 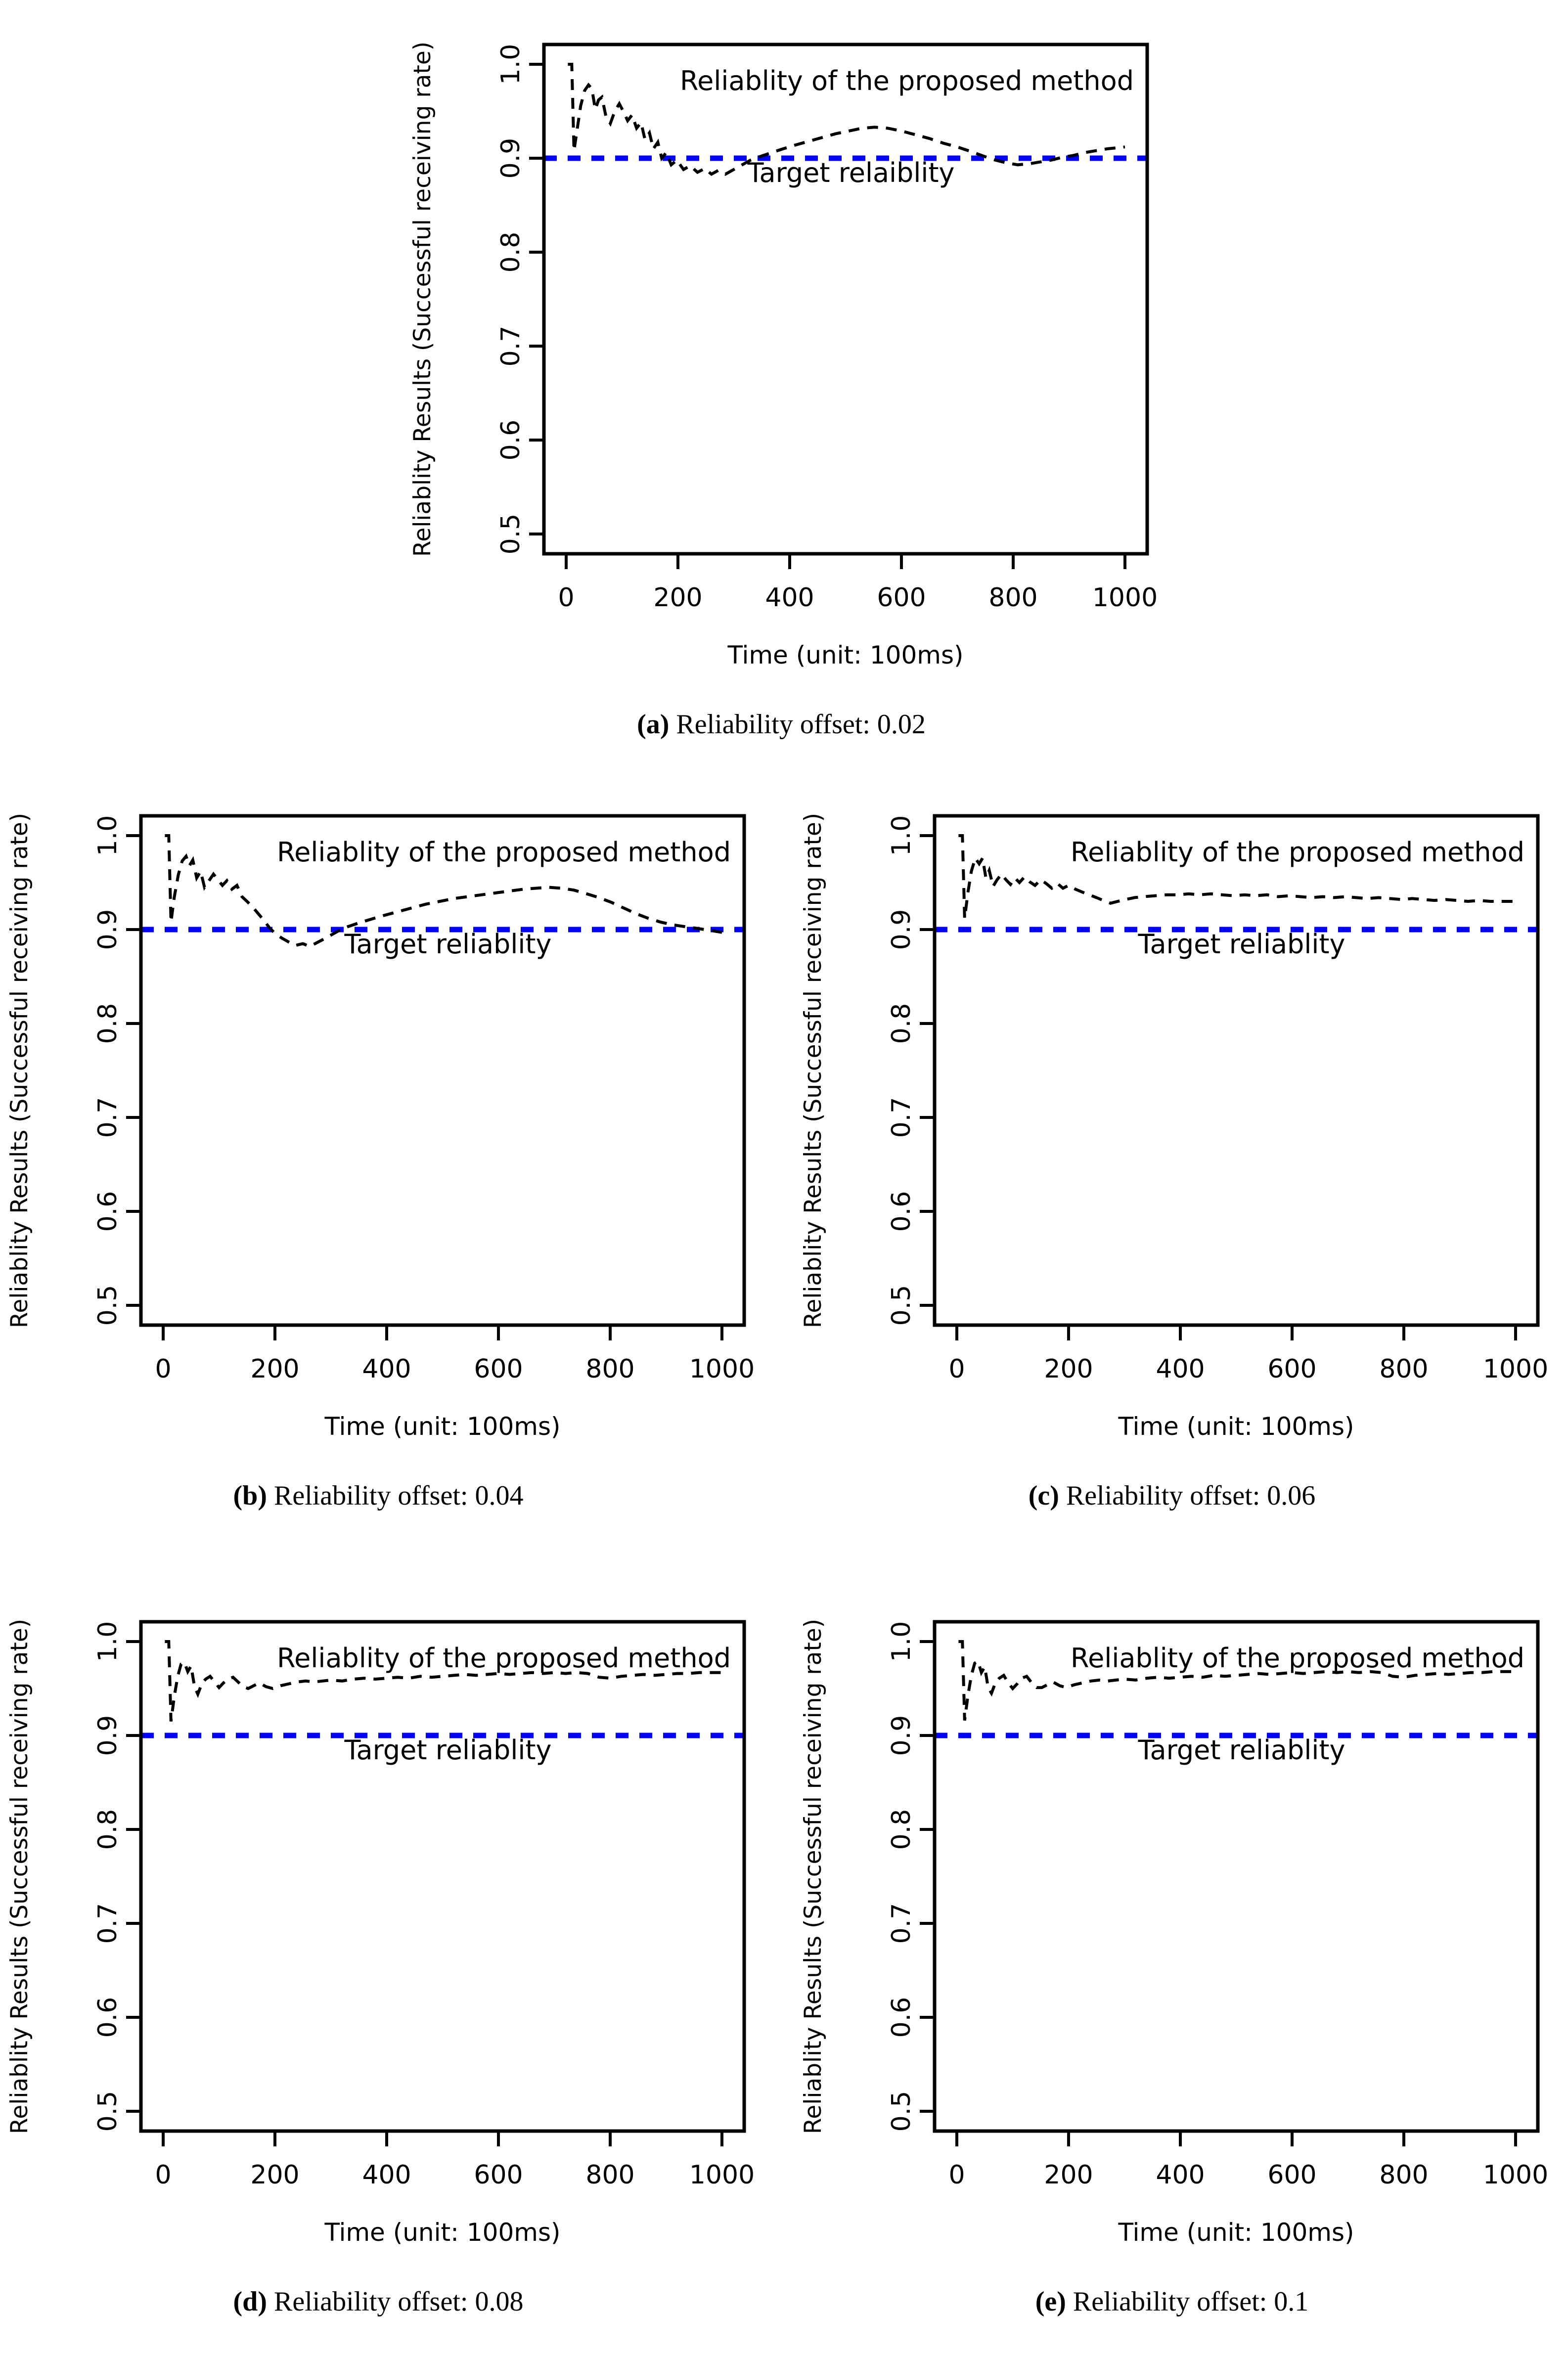 What do you see at coordinates (250, 1495) in the screenshot?
I see `caption-letter: (b)` at bounding box center [250, 1495].